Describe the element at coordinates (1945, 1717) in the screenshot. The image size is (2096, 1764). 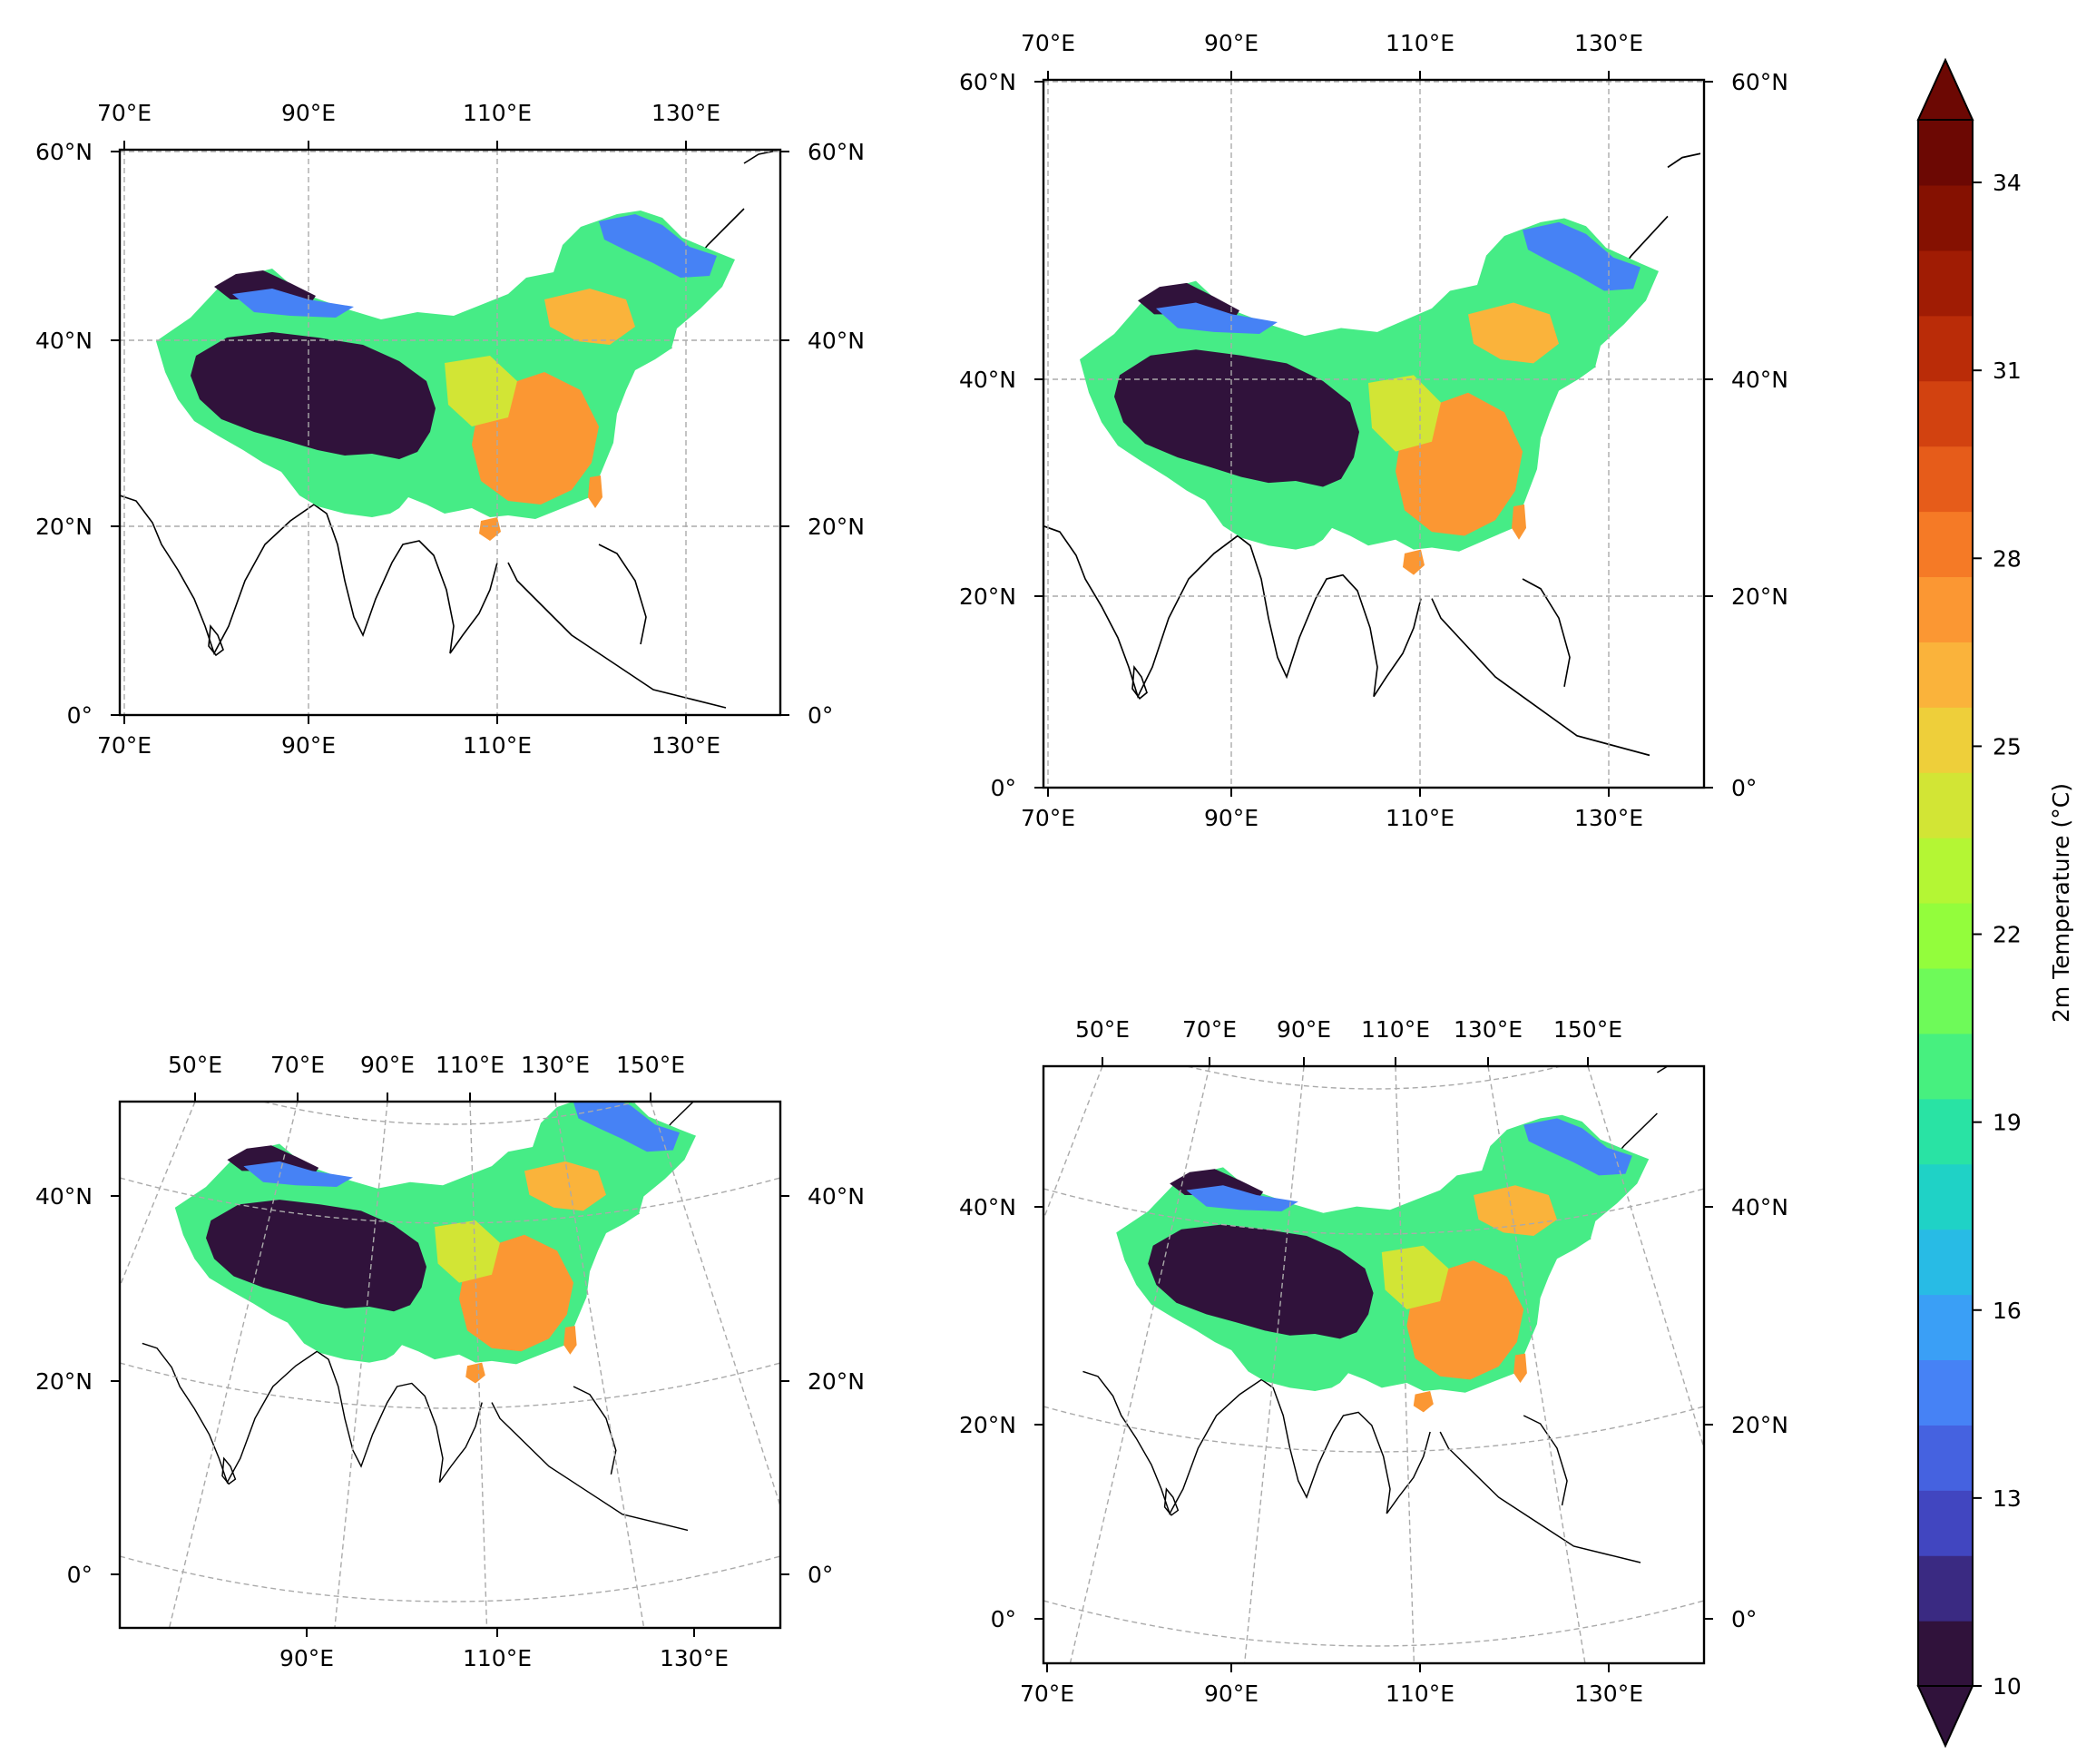
I see `colorbar-extend-min` at that location.